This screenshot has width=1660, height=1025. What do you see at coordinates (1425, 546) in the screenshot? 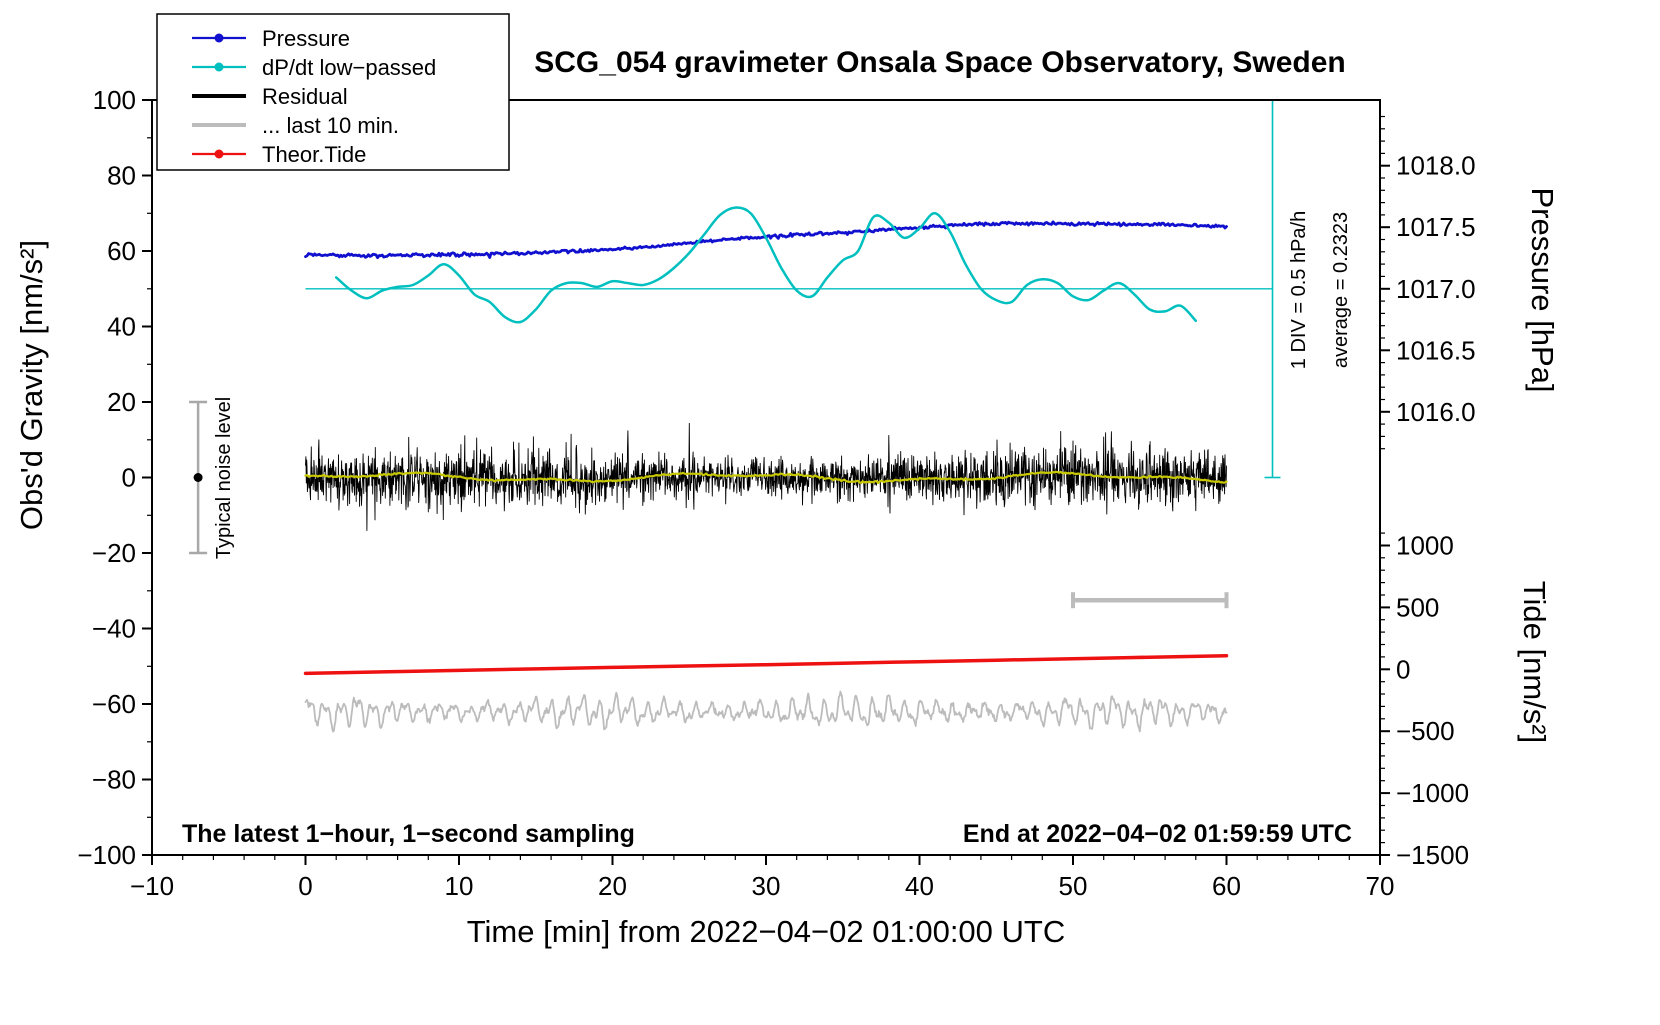
I see `tide-tick-label: 1000` at bounding box center [1425, 546].